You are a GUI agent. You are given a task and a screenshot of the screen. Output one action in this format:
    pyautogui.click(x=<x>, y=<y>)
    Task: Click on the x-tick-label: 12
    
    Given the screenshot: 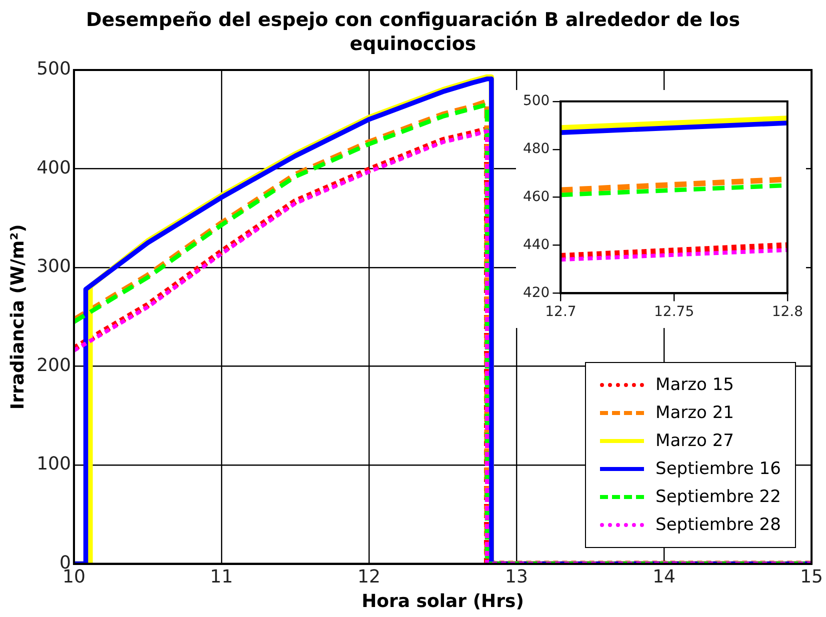 What is the action you would take?
    pyautogui.click(x=369, y=577)
    